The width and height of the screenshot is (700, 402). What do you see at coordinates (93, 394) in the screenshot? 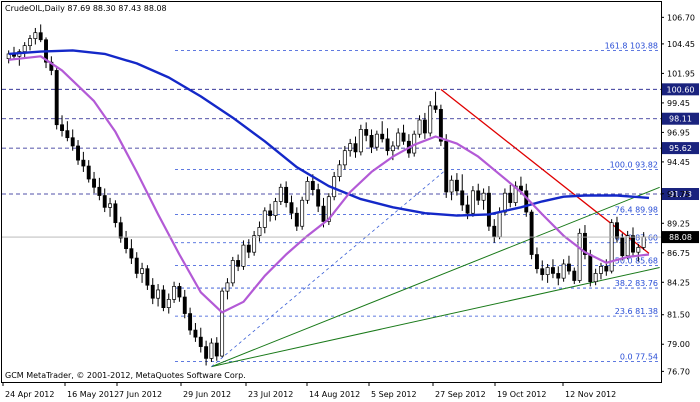
I see `x-tick-label-1: 16 May 2012` at bounding box center [93, 394].